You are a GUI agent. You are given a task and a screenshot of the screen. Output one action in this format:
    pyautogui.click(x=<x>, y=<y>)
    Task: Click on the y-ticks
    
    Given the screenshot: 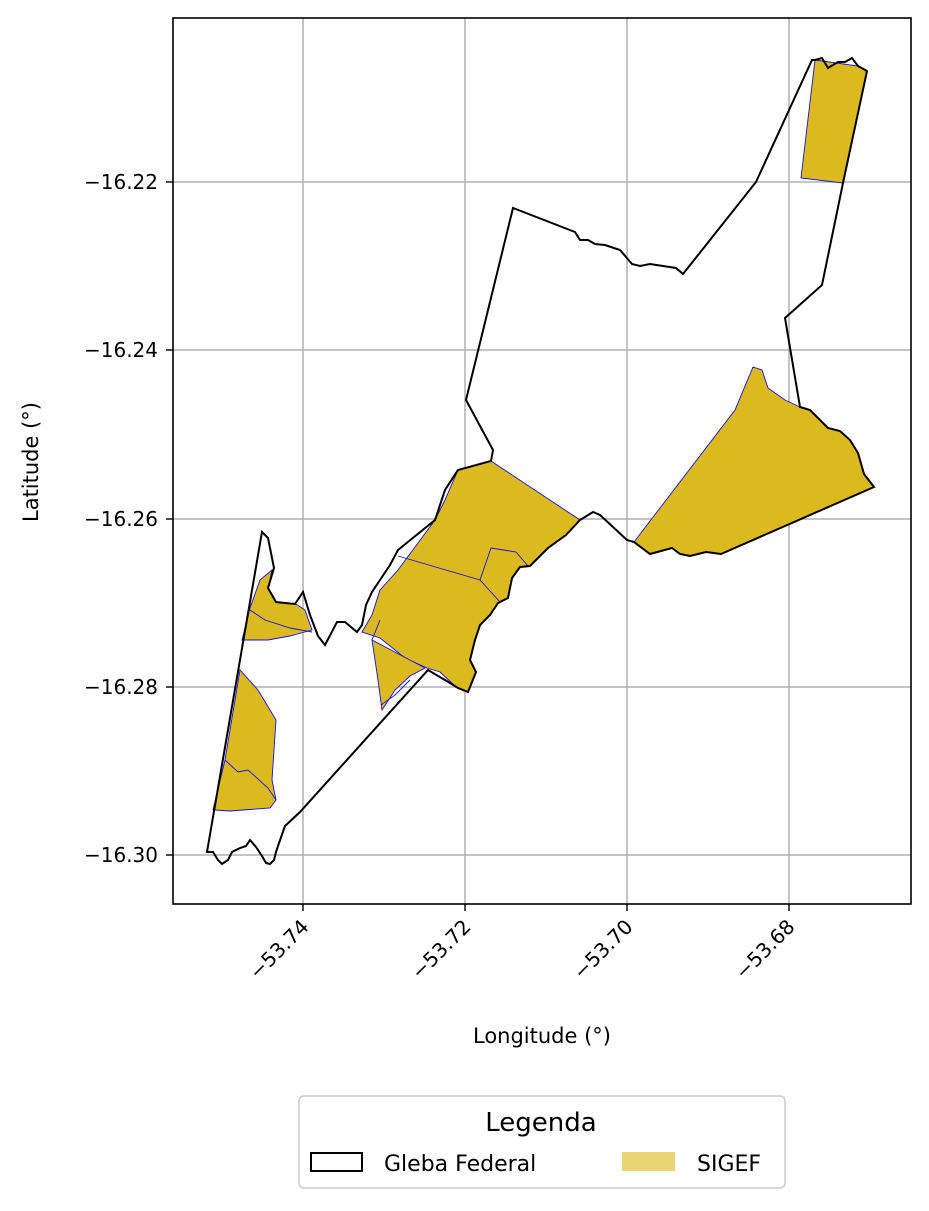 What is the action you would take?
    pyautogui.click(x=169, y=518)
    